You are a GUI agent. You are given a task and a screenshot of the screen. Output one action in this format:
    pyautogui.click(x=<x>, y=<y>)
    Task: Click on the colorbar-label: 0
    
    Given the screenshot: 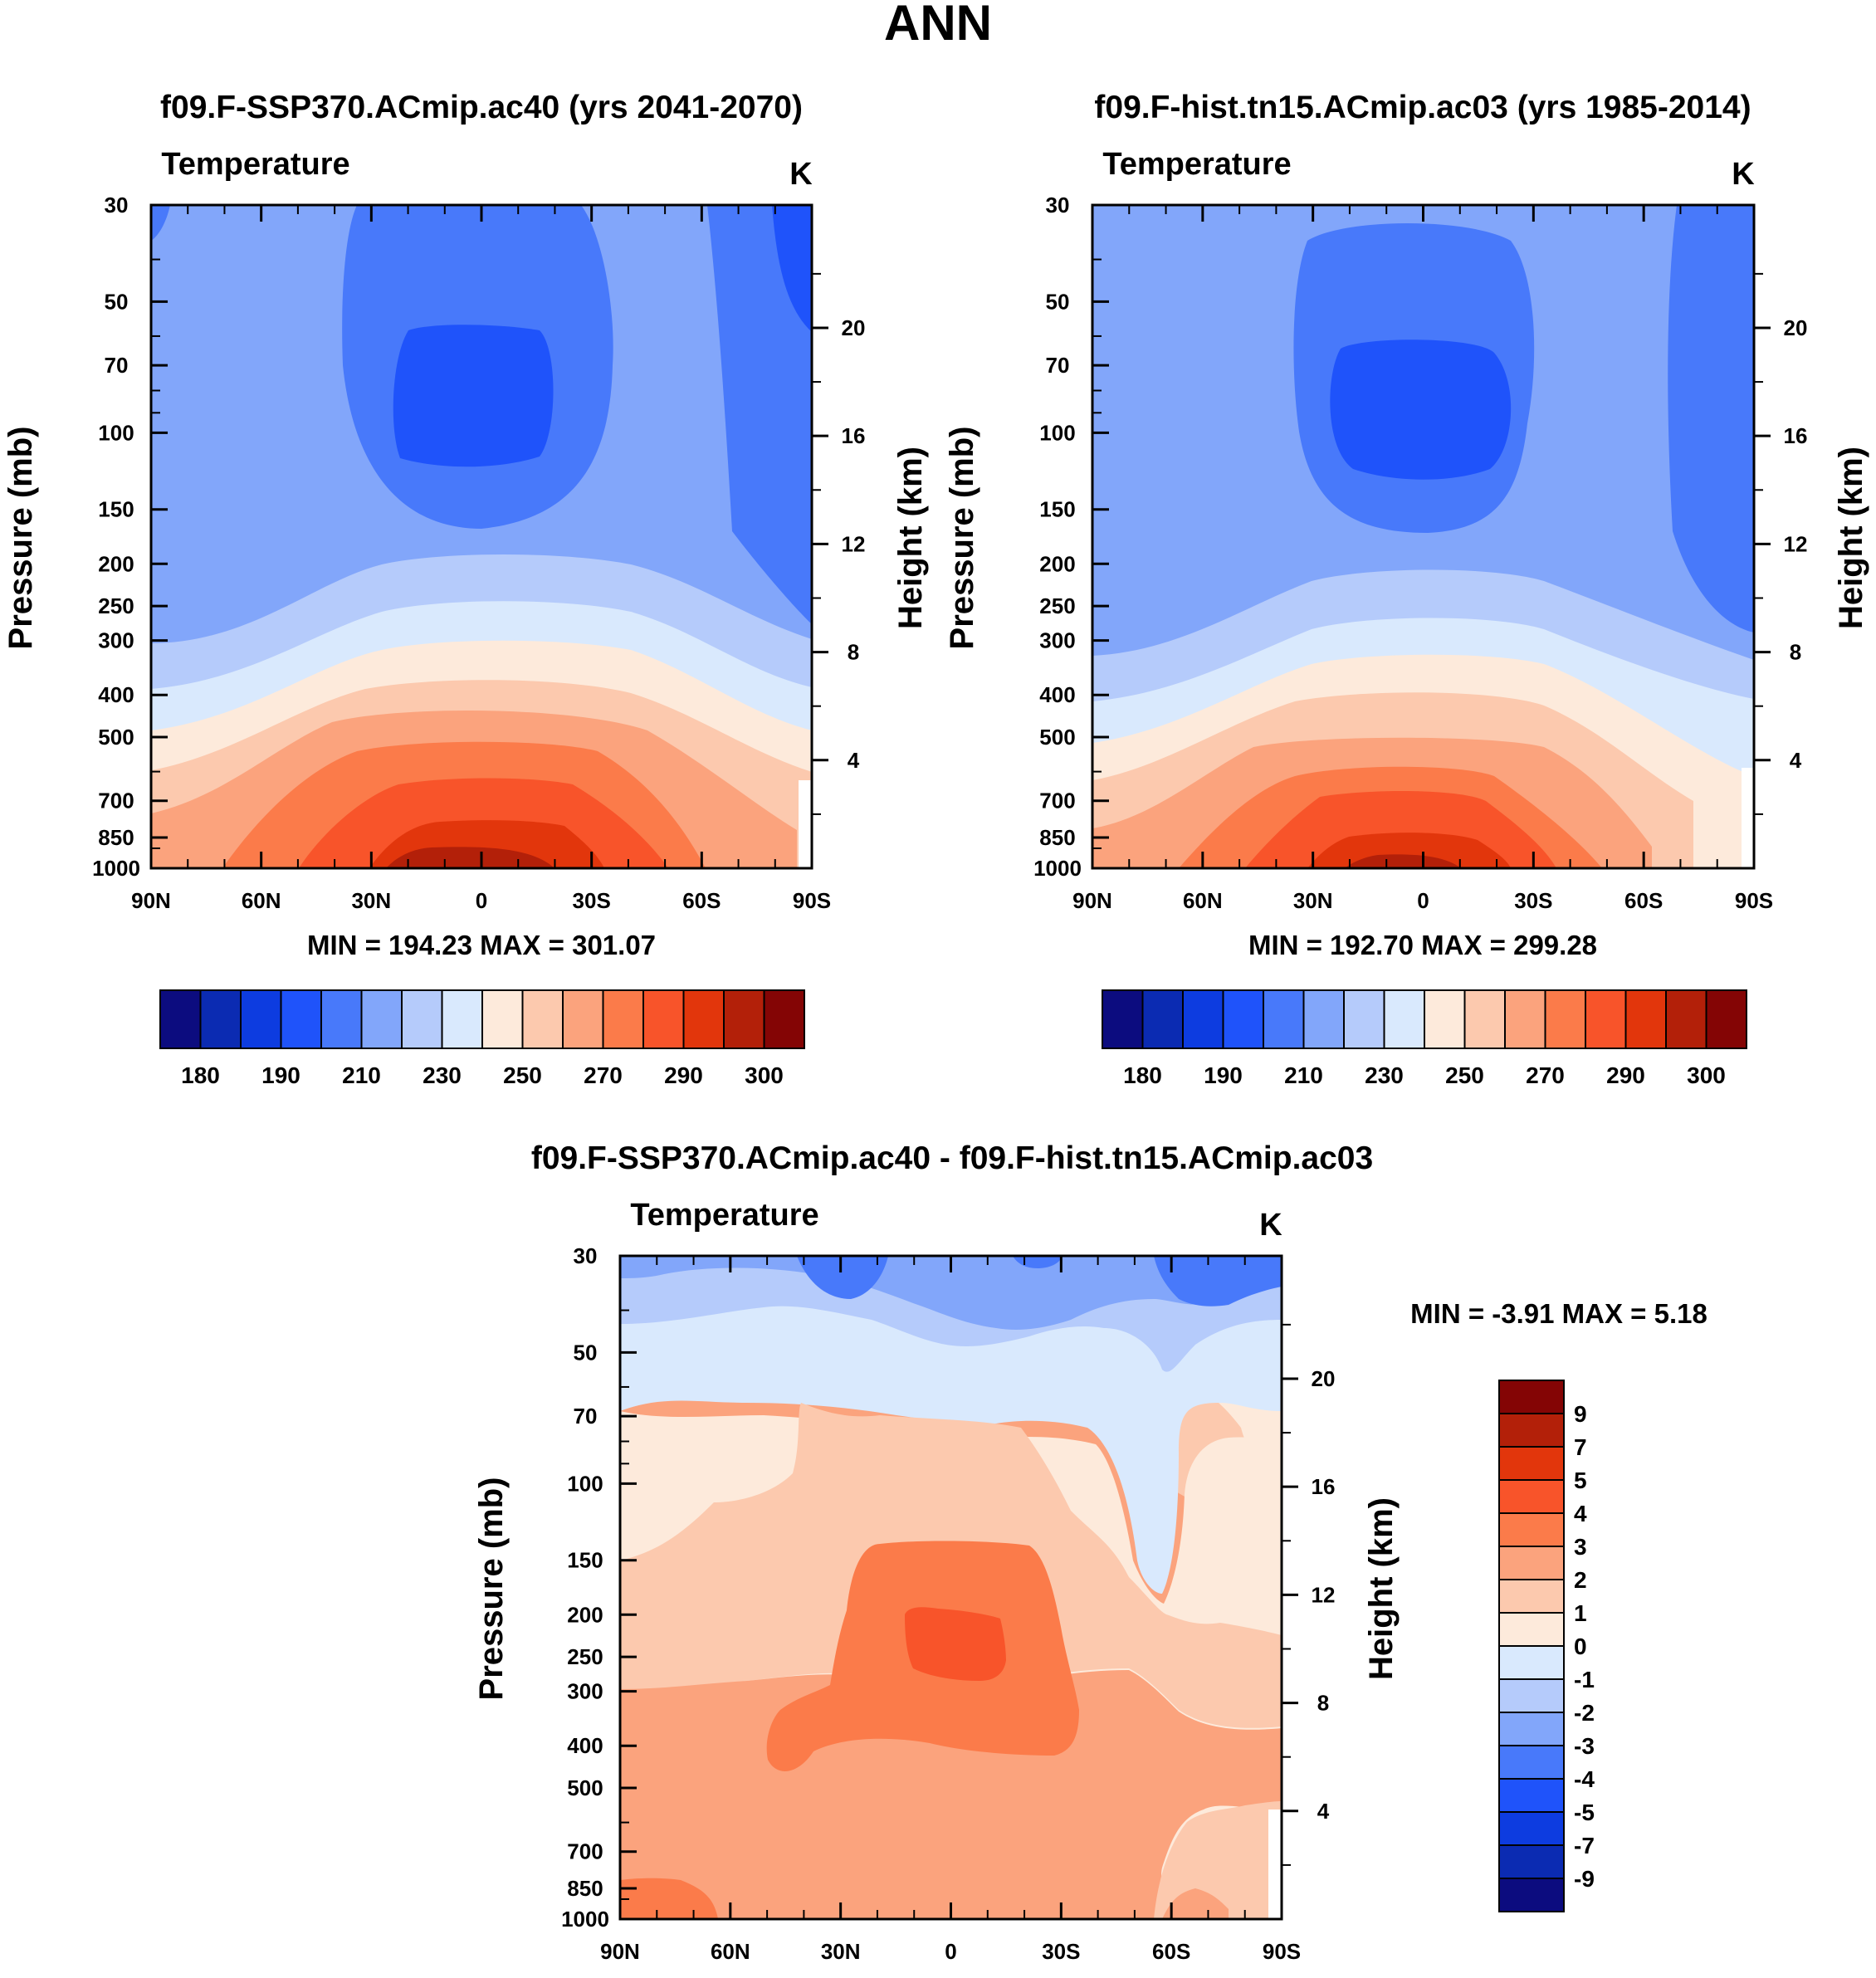 What is the action you would take?
    pyautogui.click(x=1580, y=1647)
    